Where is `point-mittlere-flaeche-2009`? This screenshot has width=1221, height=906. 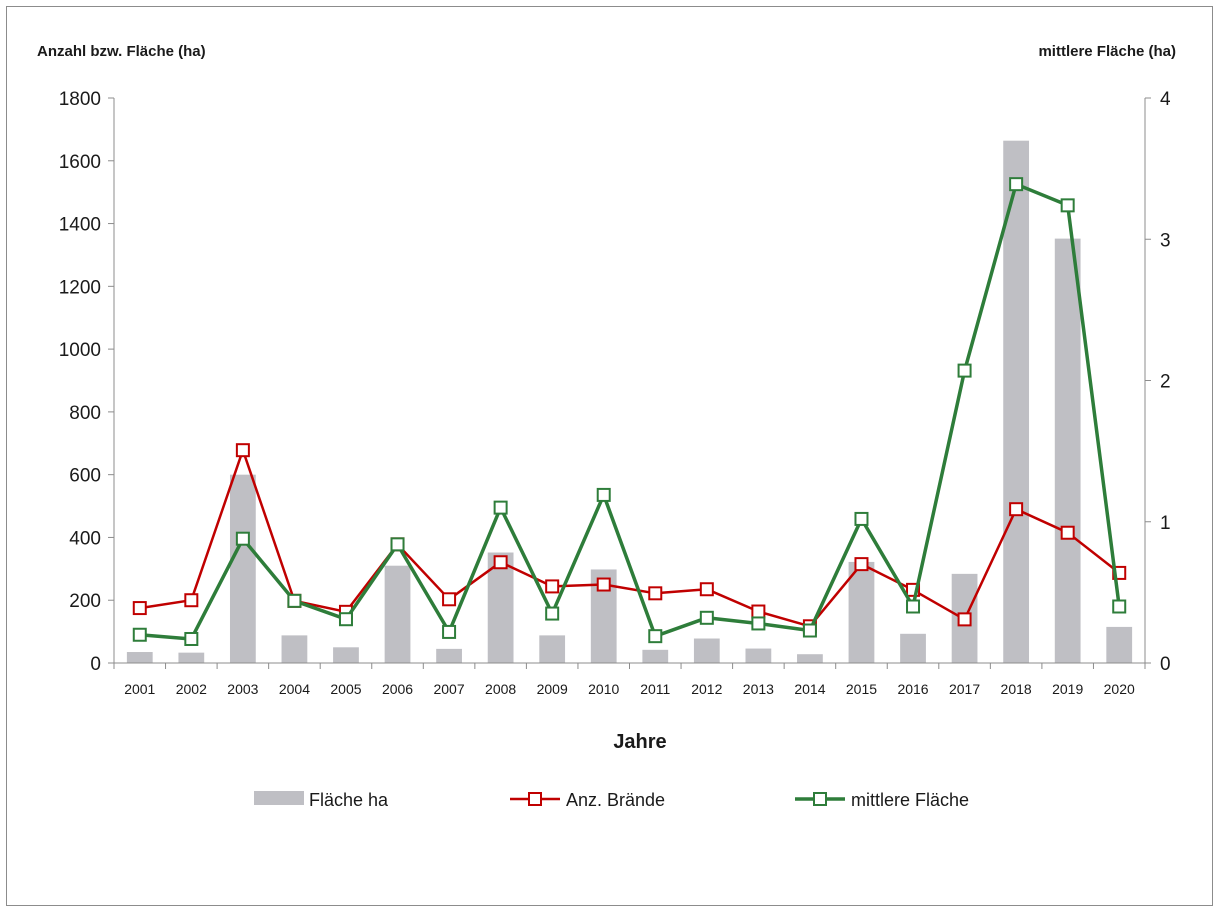 point-mittlere-flaeche-2009 is located at coordinates (552, 613).